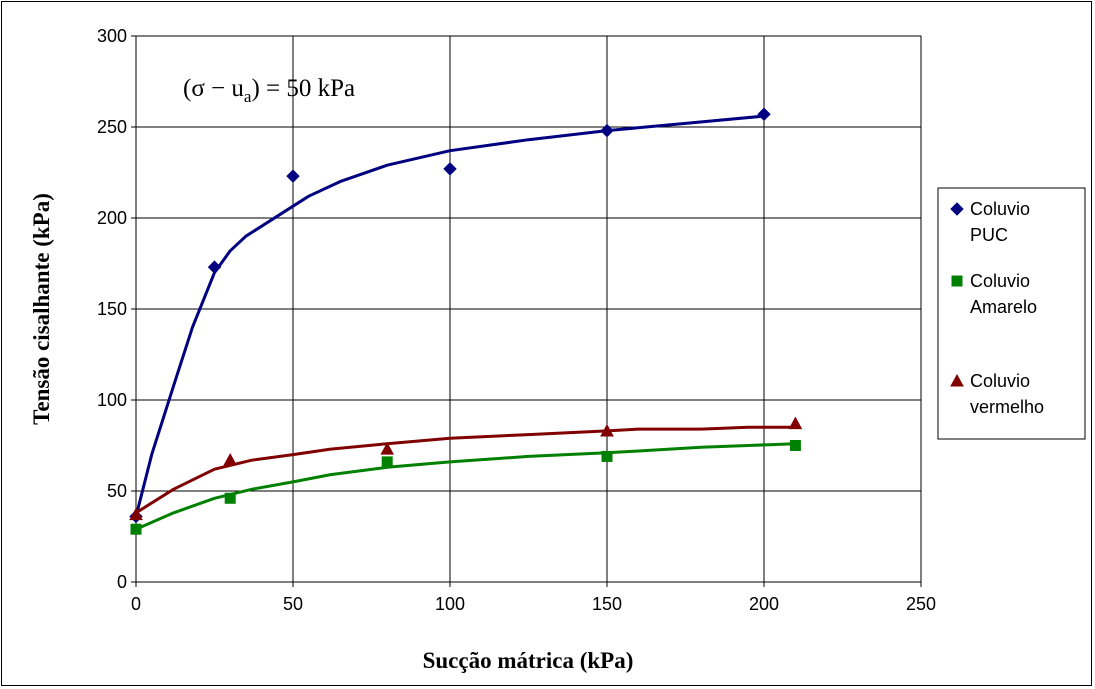 Image resolution: width=1095 pixels, height=689 pixels. What do you see at coordinates (112, 127) in the screenshot?
I see `y-tick-label: 250` at bounding box center [112, 127].